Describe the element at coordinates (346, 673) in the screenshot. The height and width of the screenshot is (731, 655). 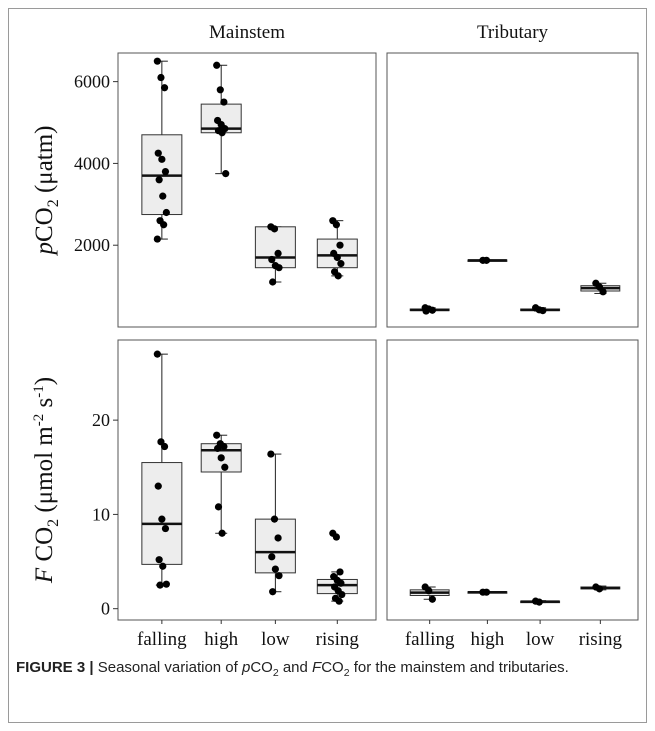
I see `caption-sub-2b: 2` at that location.